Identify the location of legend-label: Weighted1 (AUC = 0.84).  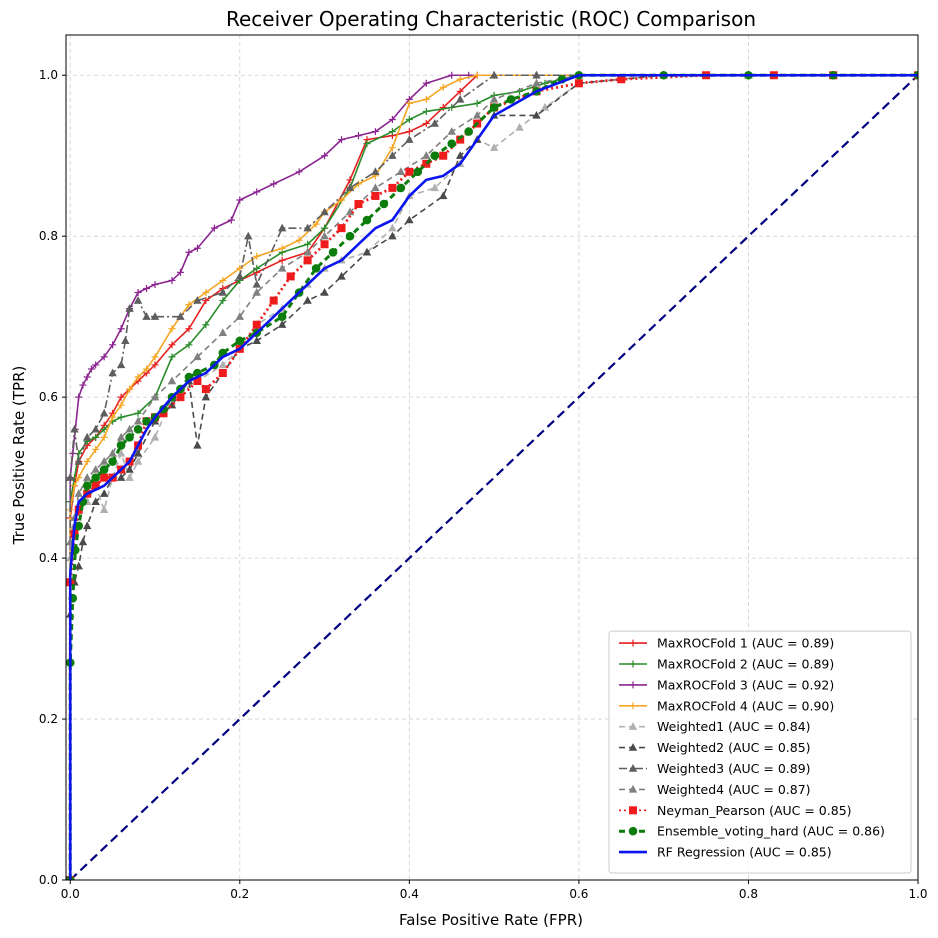
(734, 726).